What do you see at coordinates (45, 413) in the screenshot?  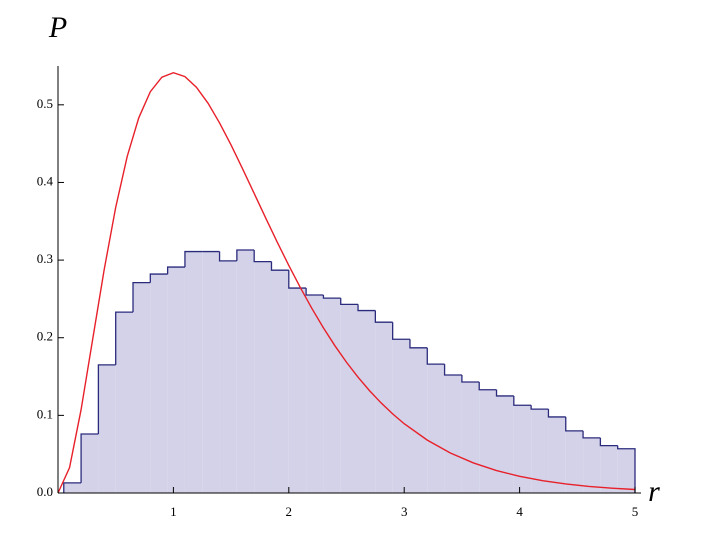 I see `y-tick-label: 0.1` at bounding box center [45, 413].